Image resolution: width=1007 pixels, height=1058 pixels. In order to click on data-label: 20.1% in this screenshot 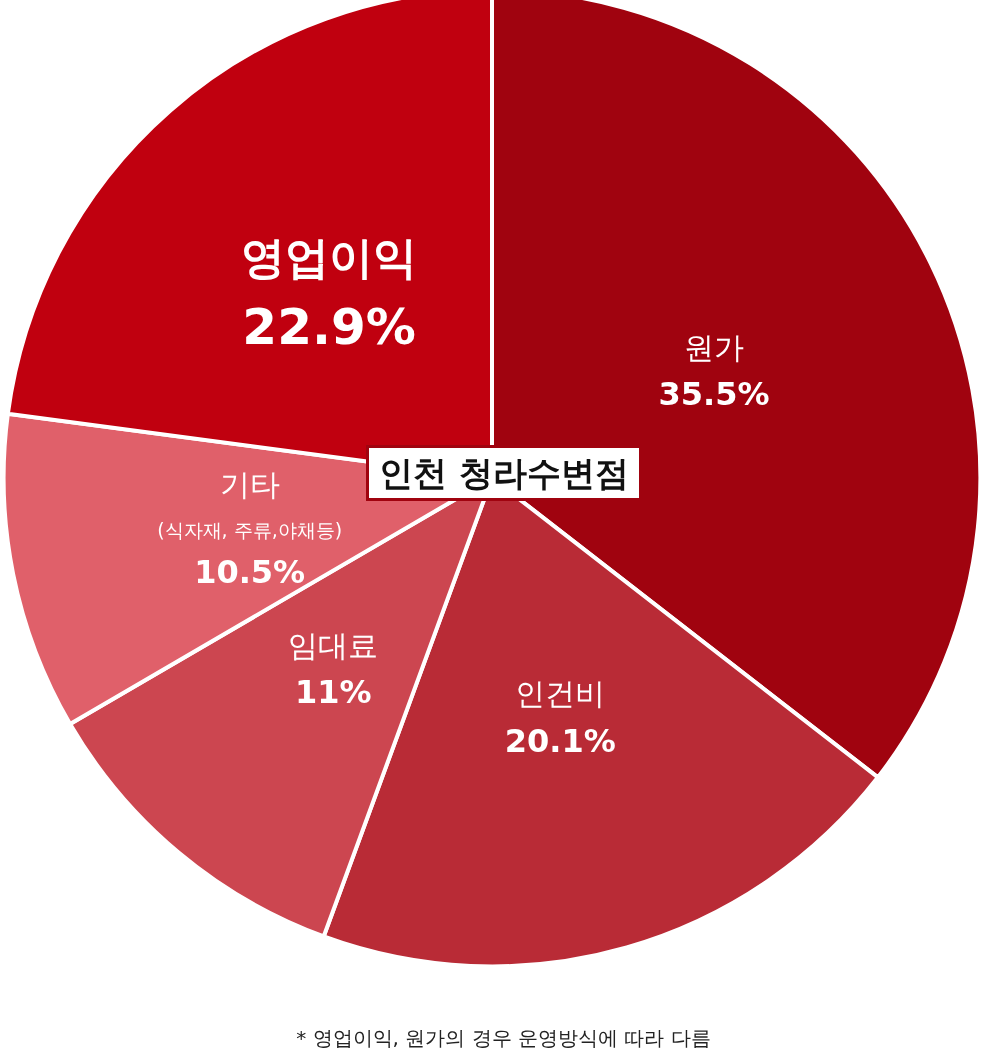, I will do `click(560, 740)`.